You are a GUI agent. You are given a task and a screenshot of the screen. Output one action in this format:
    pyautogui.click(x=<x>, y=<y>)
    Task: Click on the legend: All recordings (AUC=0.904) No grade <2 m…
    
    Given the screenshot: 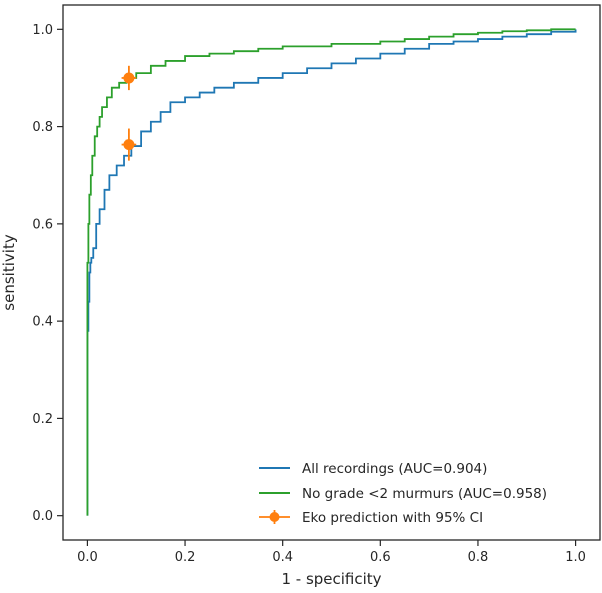 What is the action you would take?
    pyautogui.click(x=403, y=493)
    